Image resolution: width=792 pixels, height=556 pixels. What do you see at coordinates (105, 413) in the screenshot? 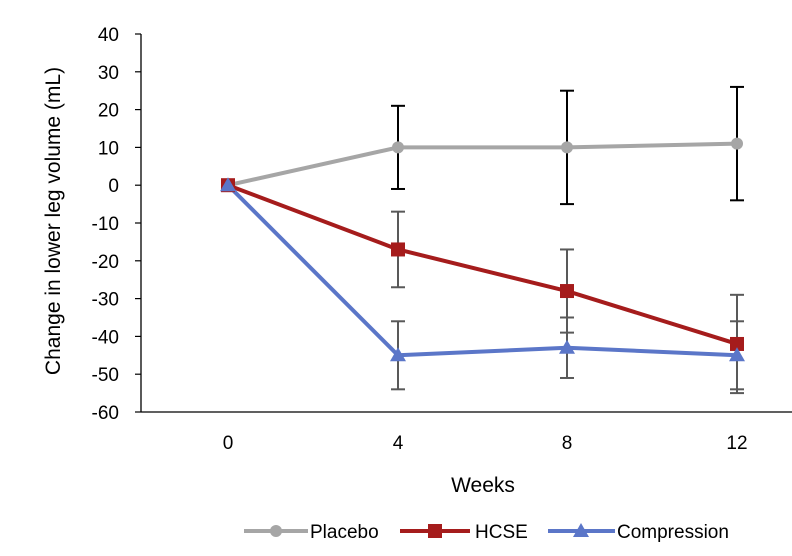
I see `y-tick-label: -60` at bounding box center [105, 413].